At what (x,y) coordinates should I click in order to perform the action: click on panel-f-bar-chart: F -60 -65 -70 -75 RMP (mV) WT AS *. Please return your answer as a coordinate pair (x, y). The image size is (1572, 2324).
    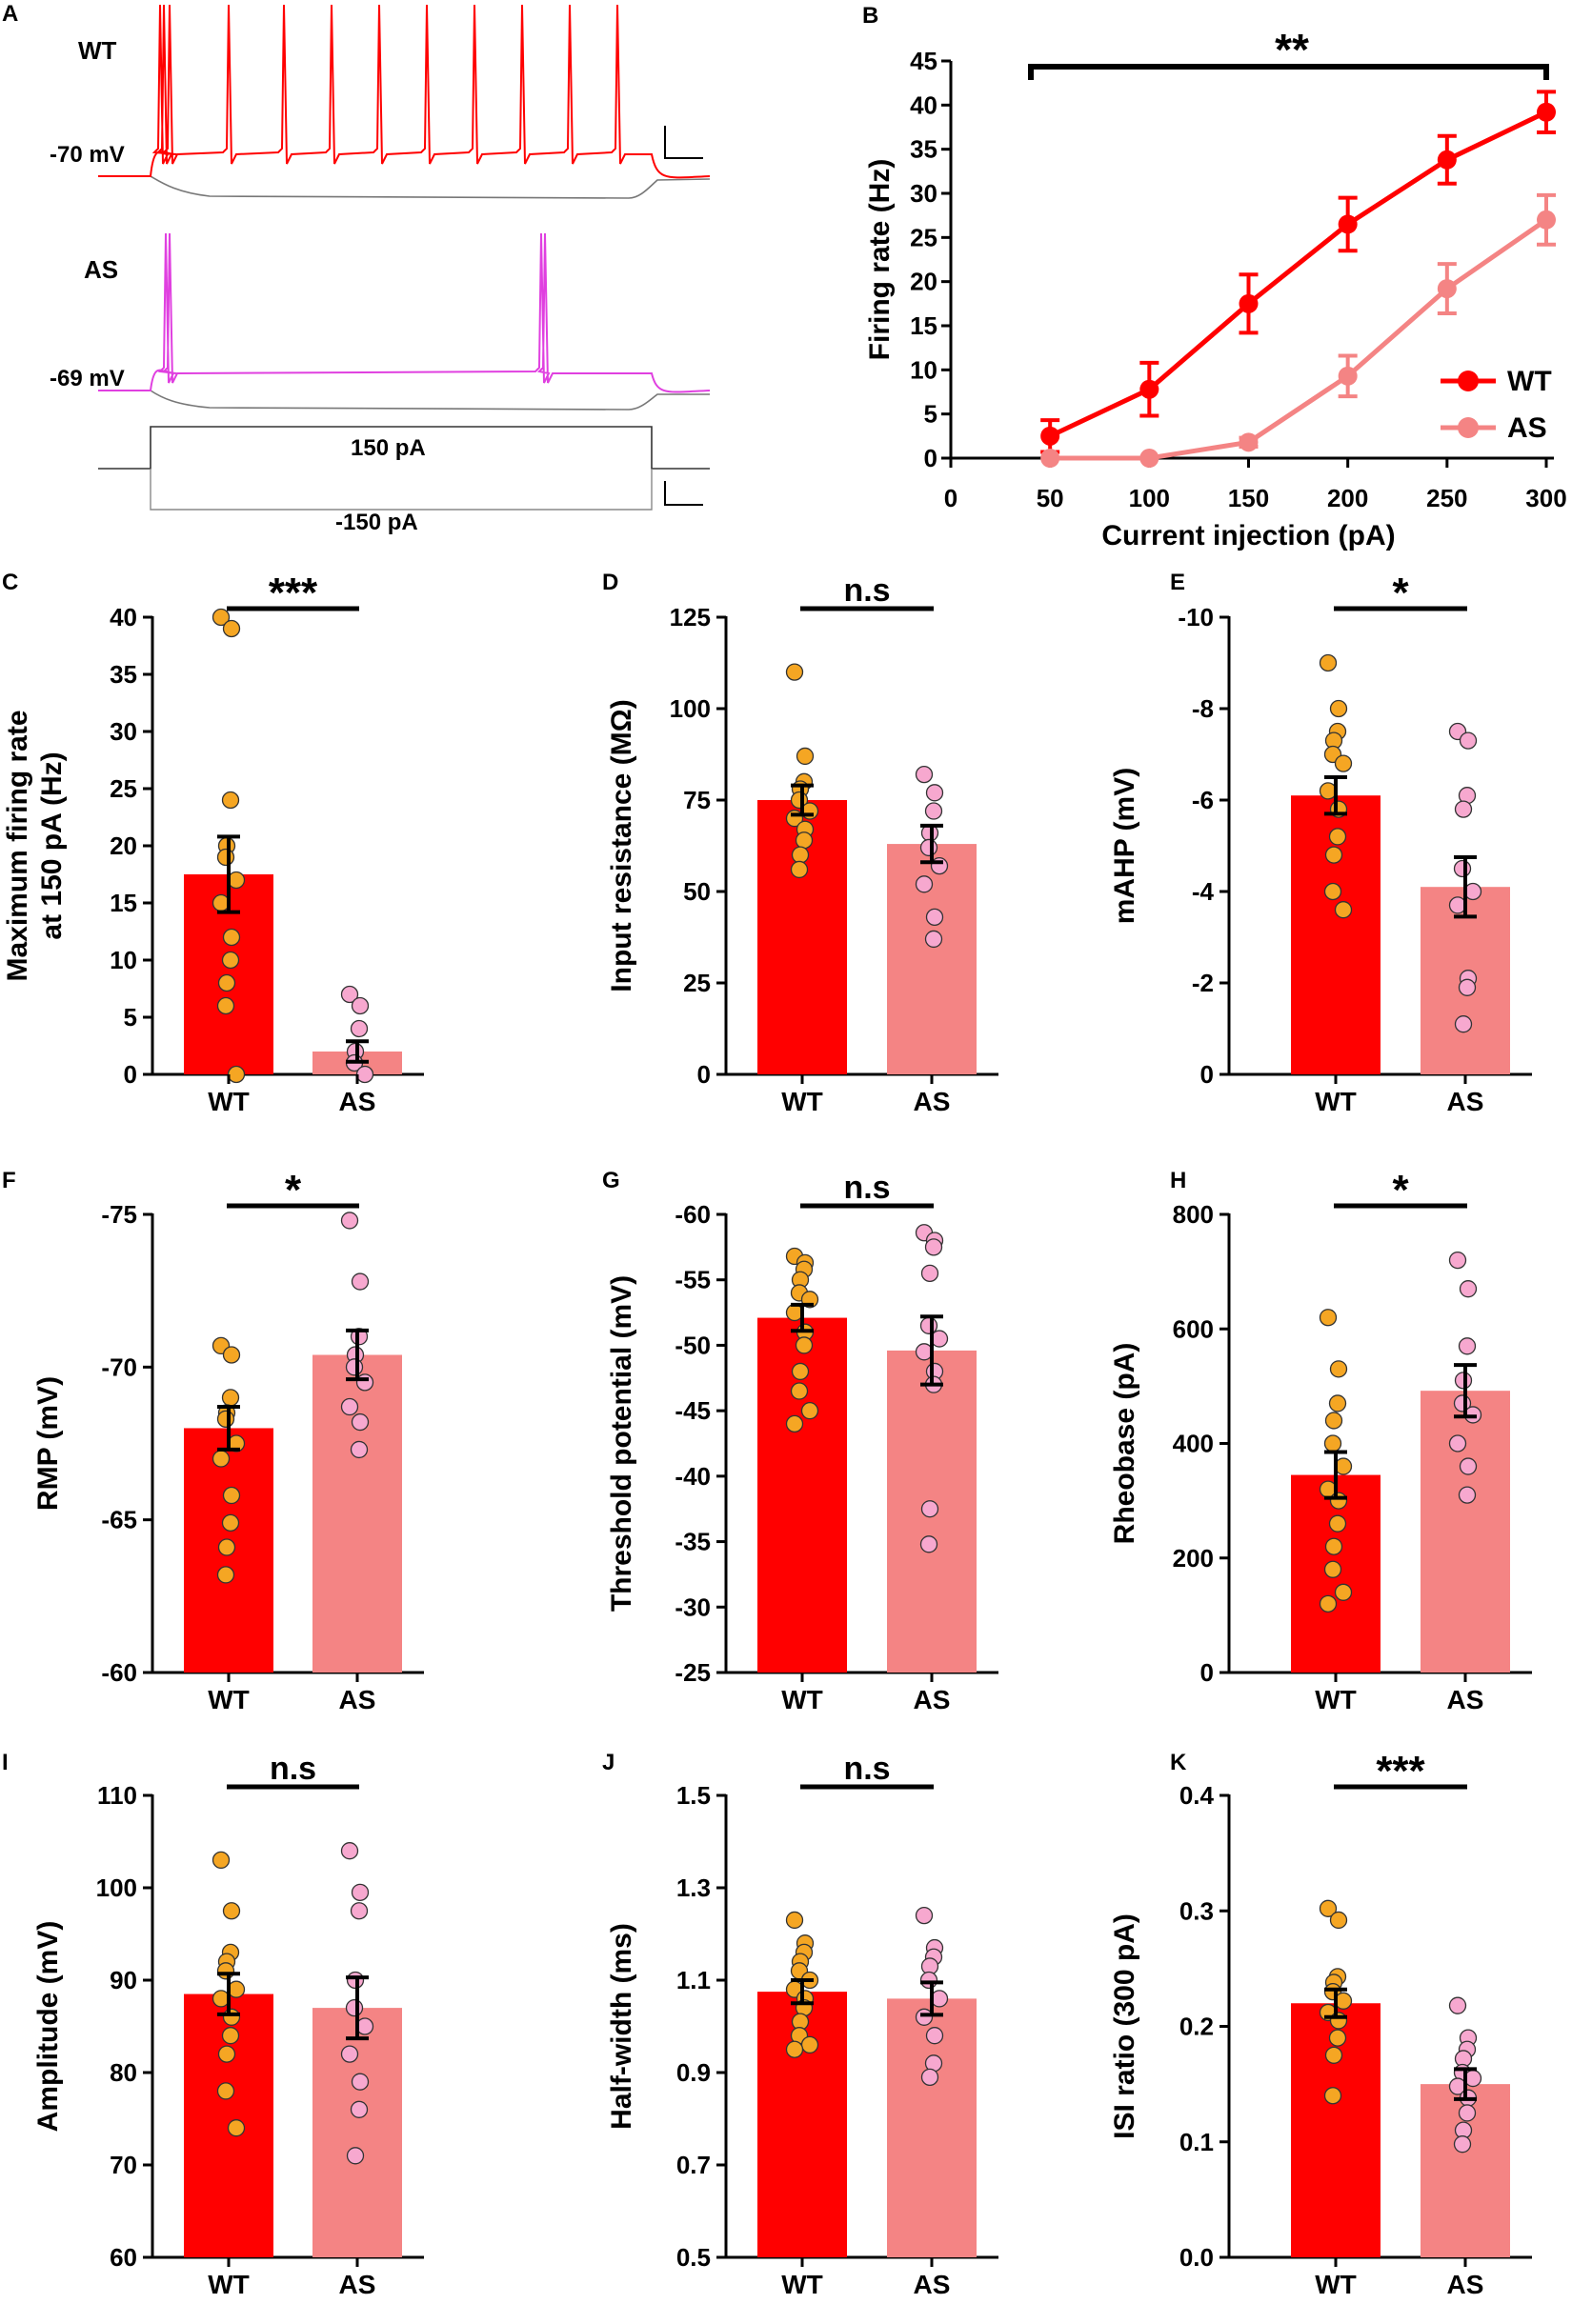
    Looking at the image, I should click on (213, 1440).